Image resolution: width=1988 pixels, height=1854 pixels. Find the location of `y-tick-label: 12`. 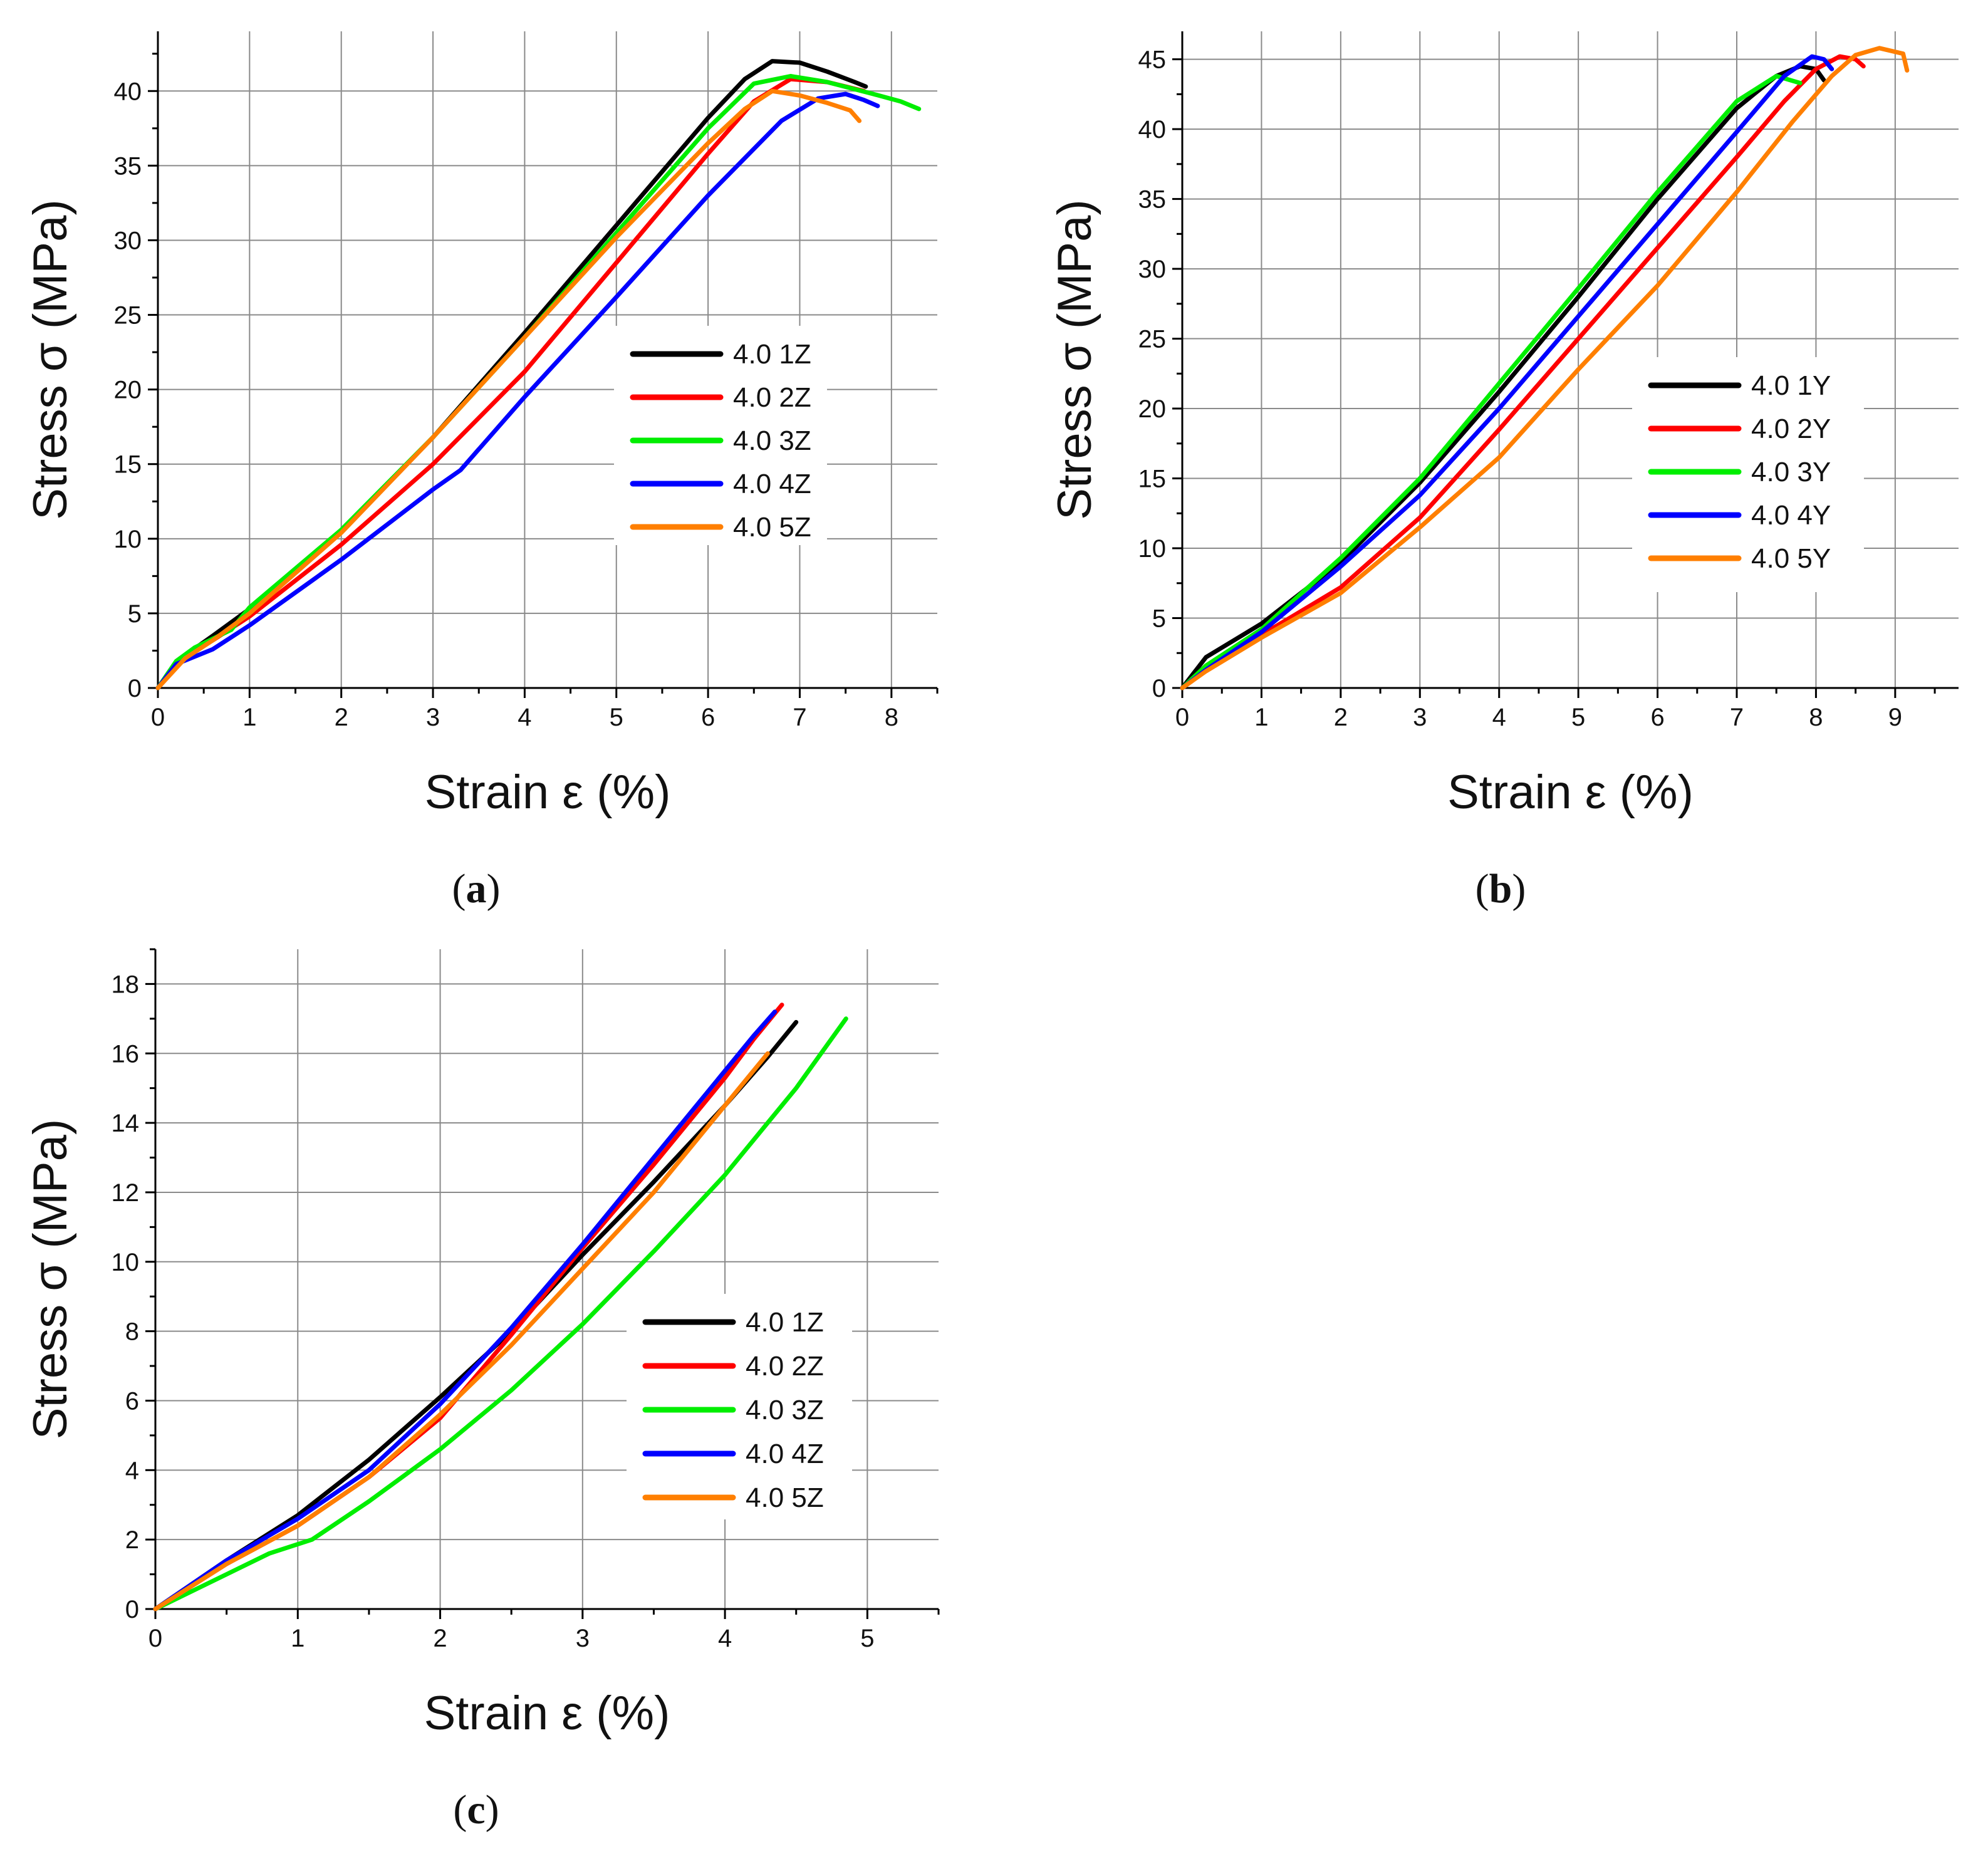

y-tick-label: 12 is located at coordinates (126, 1193).